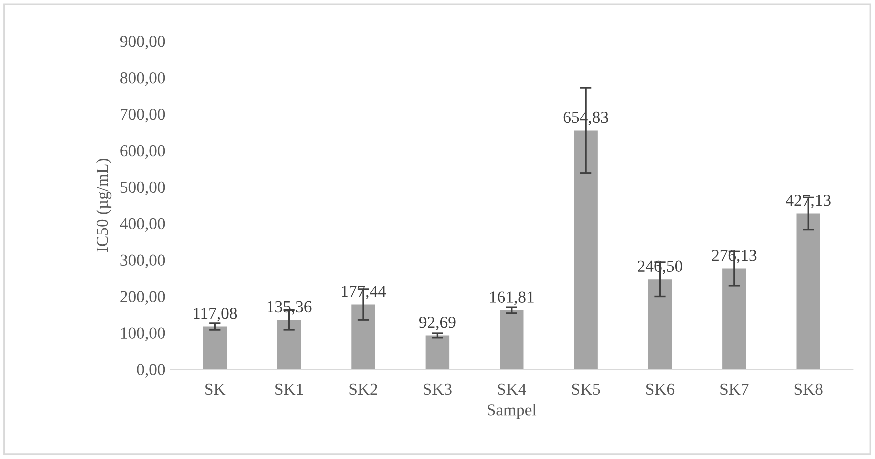 The height and width of the screenshot is (459, 875). Describe the element at coordinates (512, 390) in the screenshot. I see `x-tick-label: SK4` at that location.